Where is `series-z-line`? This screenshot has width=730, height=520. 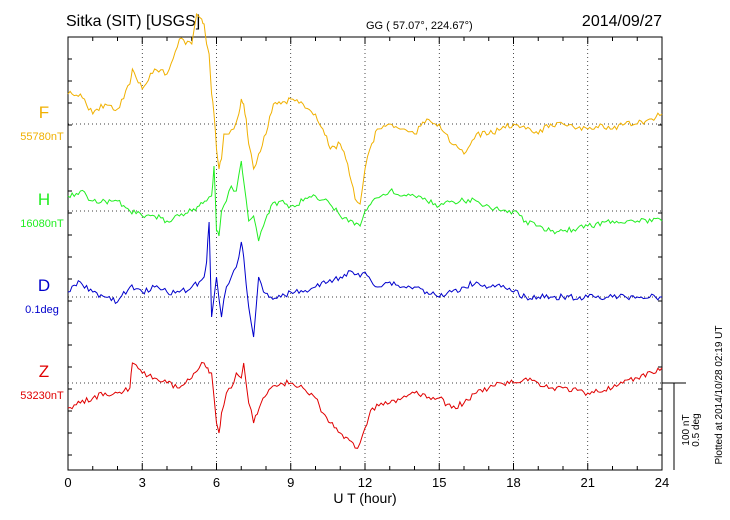 series-z-line is located at coordinates (365, 405).